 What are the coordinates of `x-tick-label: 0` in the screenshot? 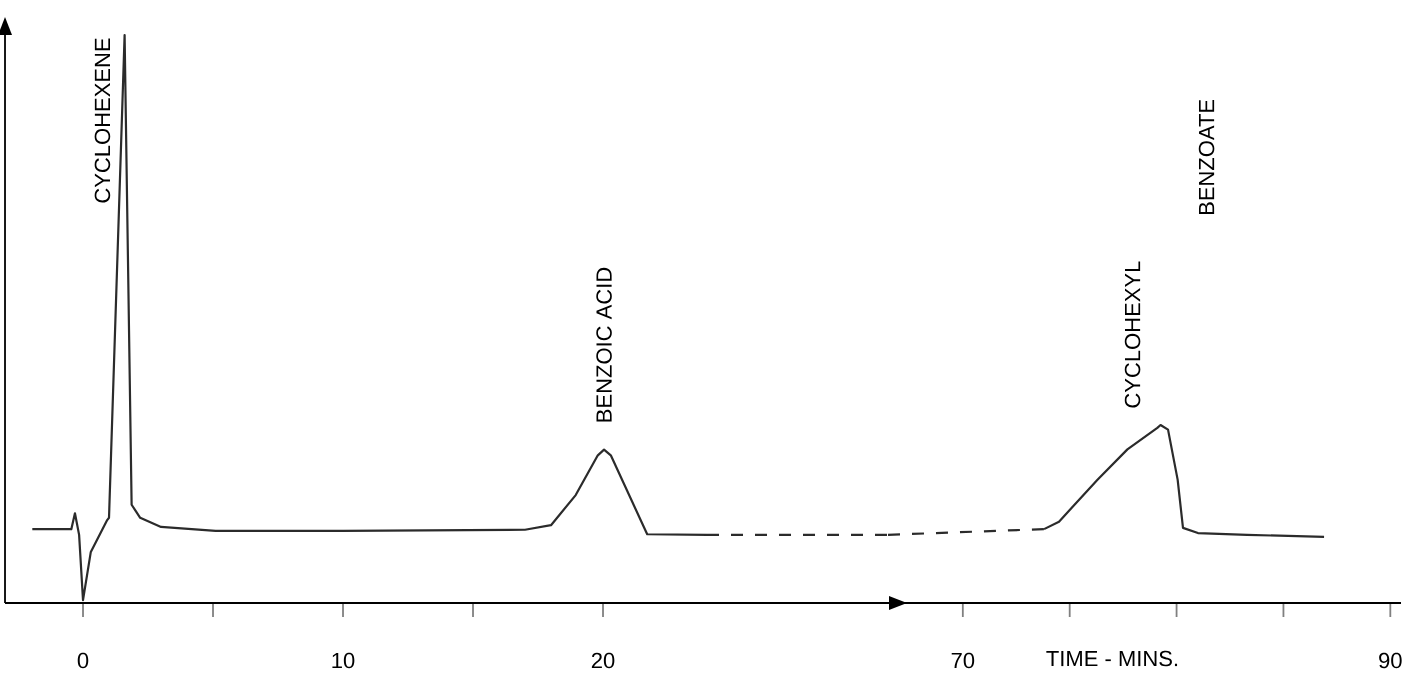 It's located at (83, 660).